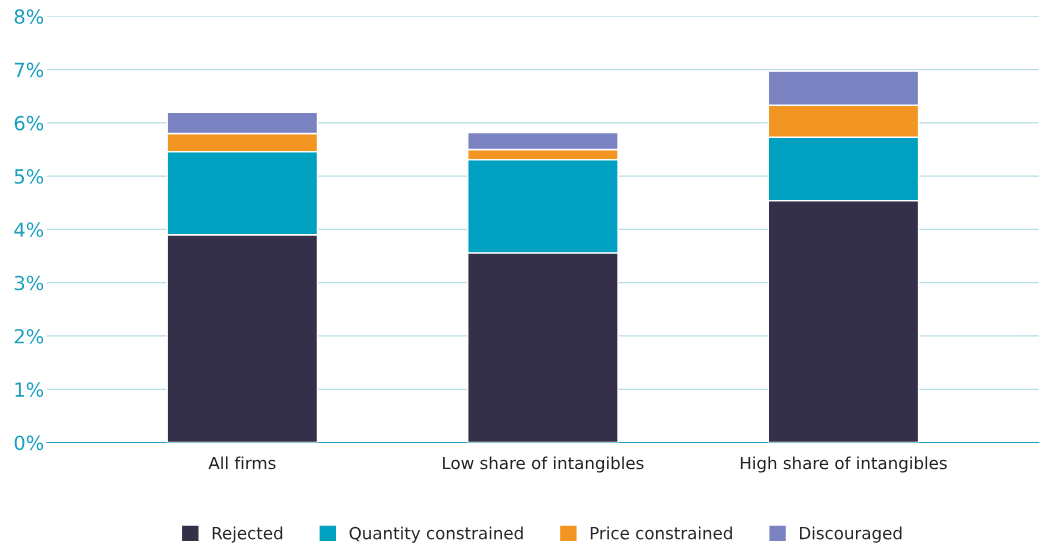  I want to click on y-tick-label: 5%, so click(29, 176).